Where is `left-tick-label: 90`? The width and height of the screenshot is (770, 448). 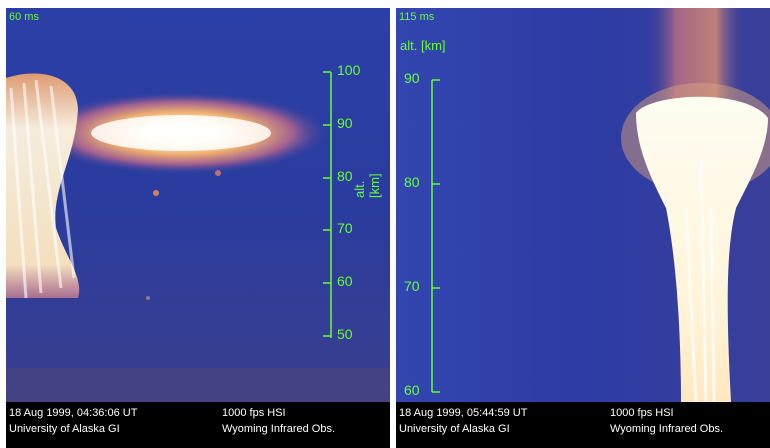 left-tick-label: 90 is located at coordinates (345, 123).